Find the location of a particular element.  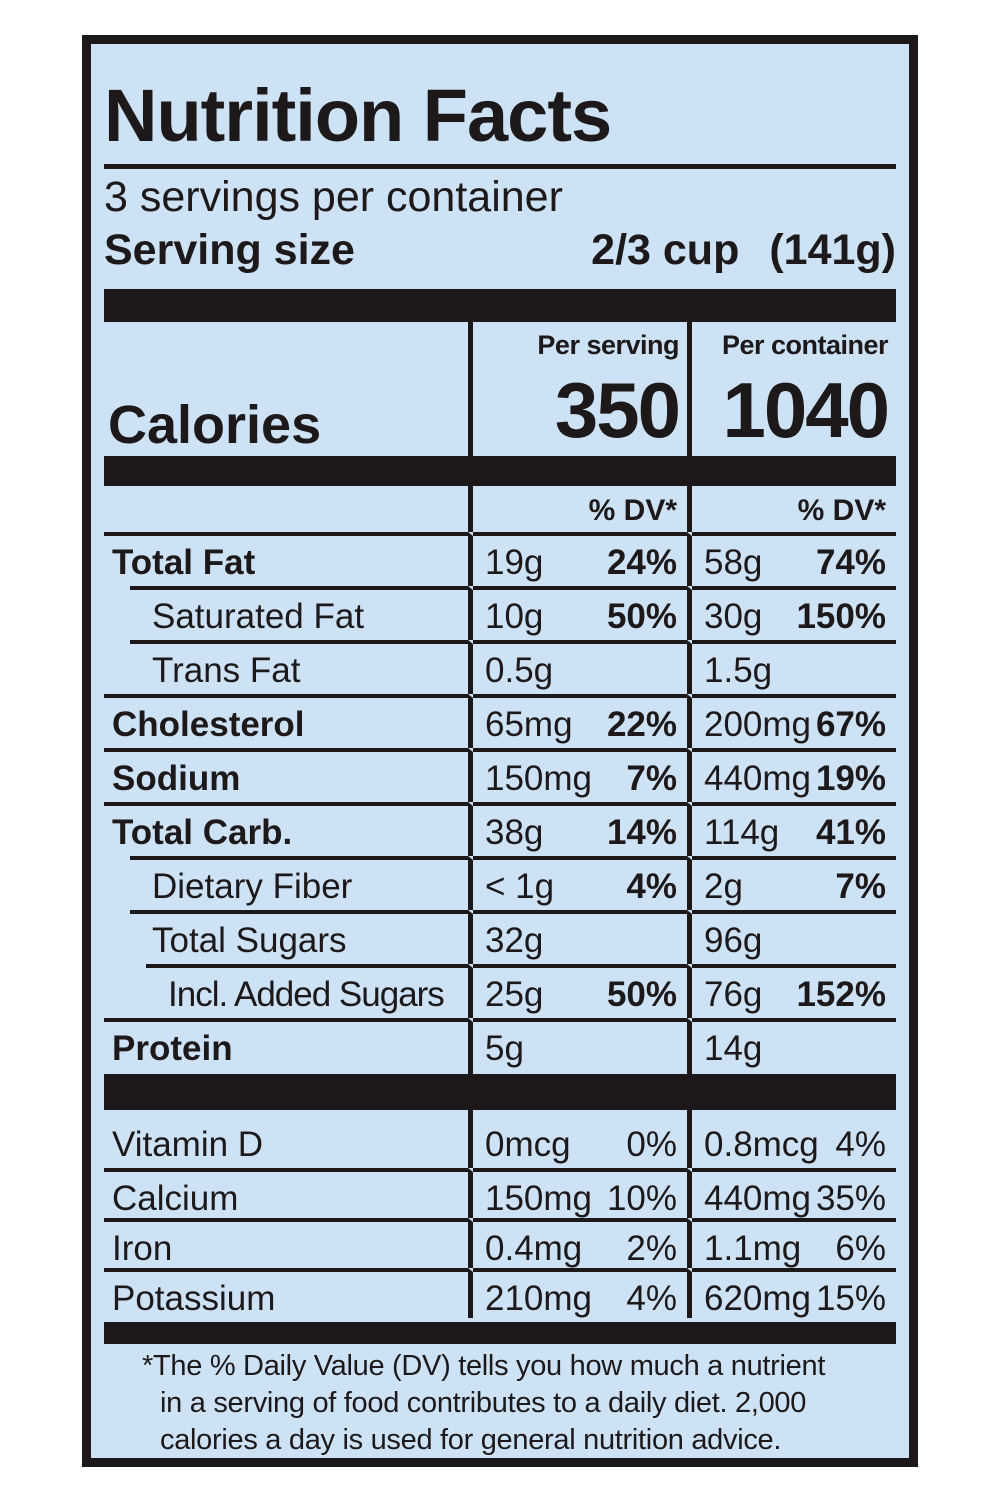

nutrient-serving-cell: < 1g 4% is located at coordinates (577, 883).